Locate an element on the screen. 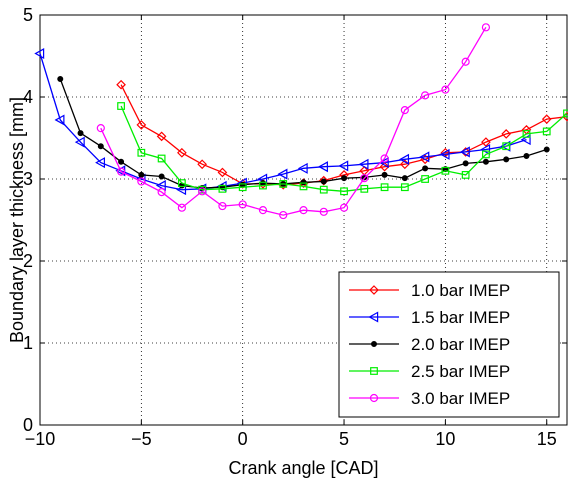 Image resolution: width=568 pixels, height=485 pixels. y-tick-label: 2 is located at coordinates (28, 261).